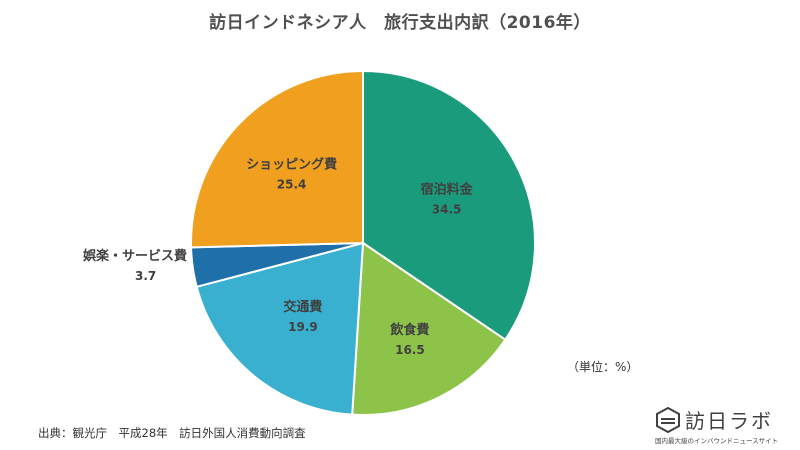 The width and height of the screenshot is (800, 450). Describe the element at coordinates (447, 210) in the screenshot. I see `slice-value: 34.5` at that location.